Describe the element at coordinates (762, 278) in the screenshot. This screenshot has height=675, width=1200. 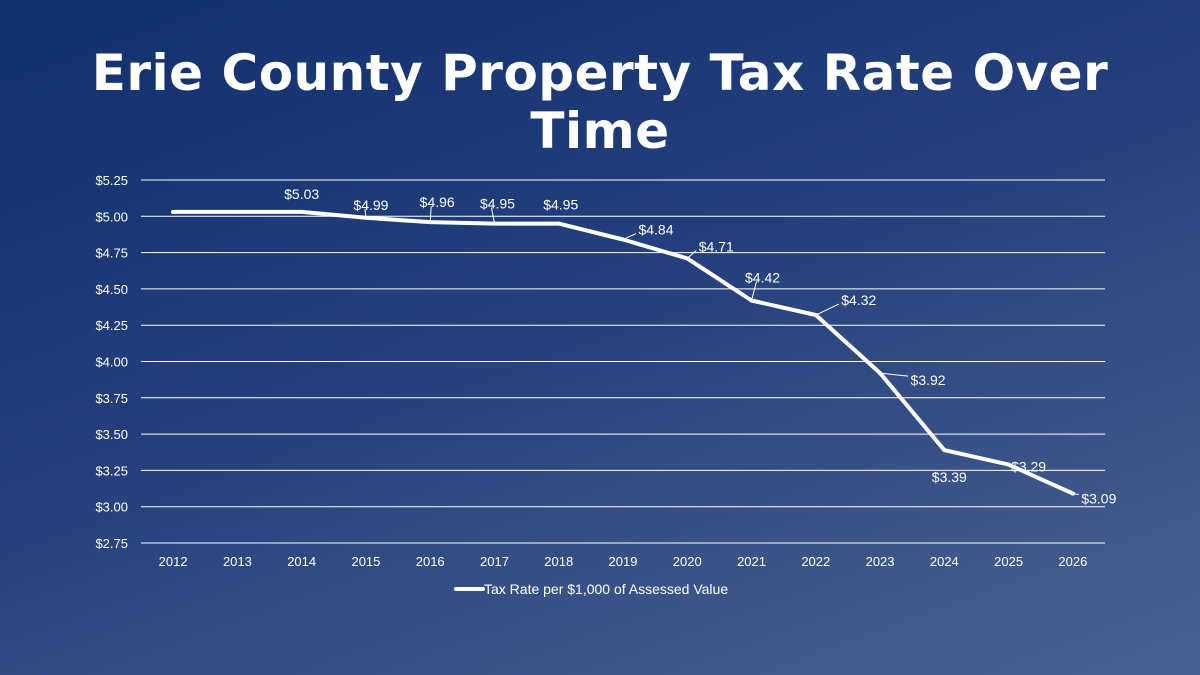
I see `data-label: $4.42` at that location.